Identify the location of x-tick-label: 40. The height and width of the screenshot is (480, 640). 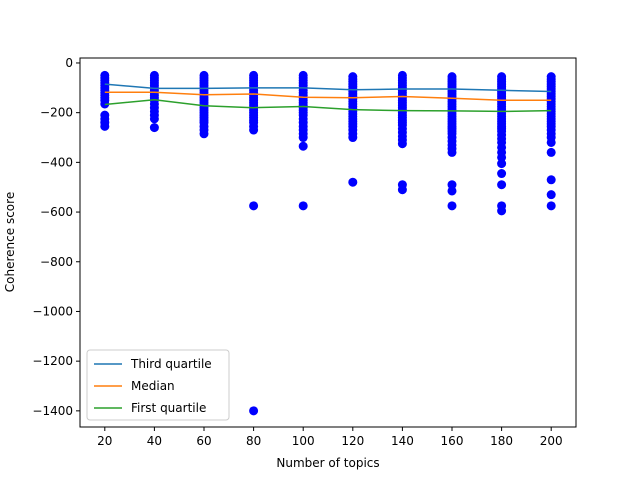
(154, 441).